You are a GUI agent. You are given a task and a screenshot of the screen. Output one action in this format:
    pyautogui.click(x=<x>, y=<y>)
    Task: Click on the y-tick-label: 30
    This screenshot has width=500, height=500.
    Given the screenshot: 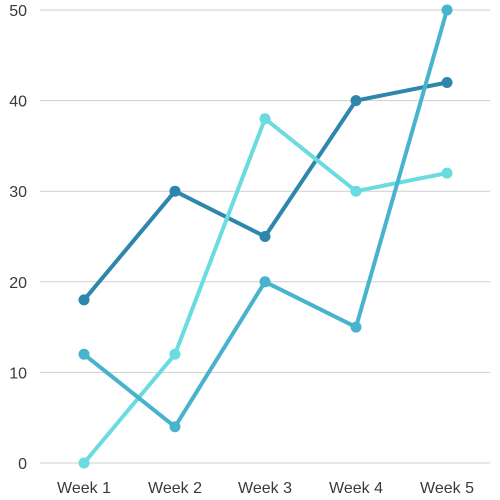 What is the action you would take?
    pyautogui.click(x=18, y=192)
    